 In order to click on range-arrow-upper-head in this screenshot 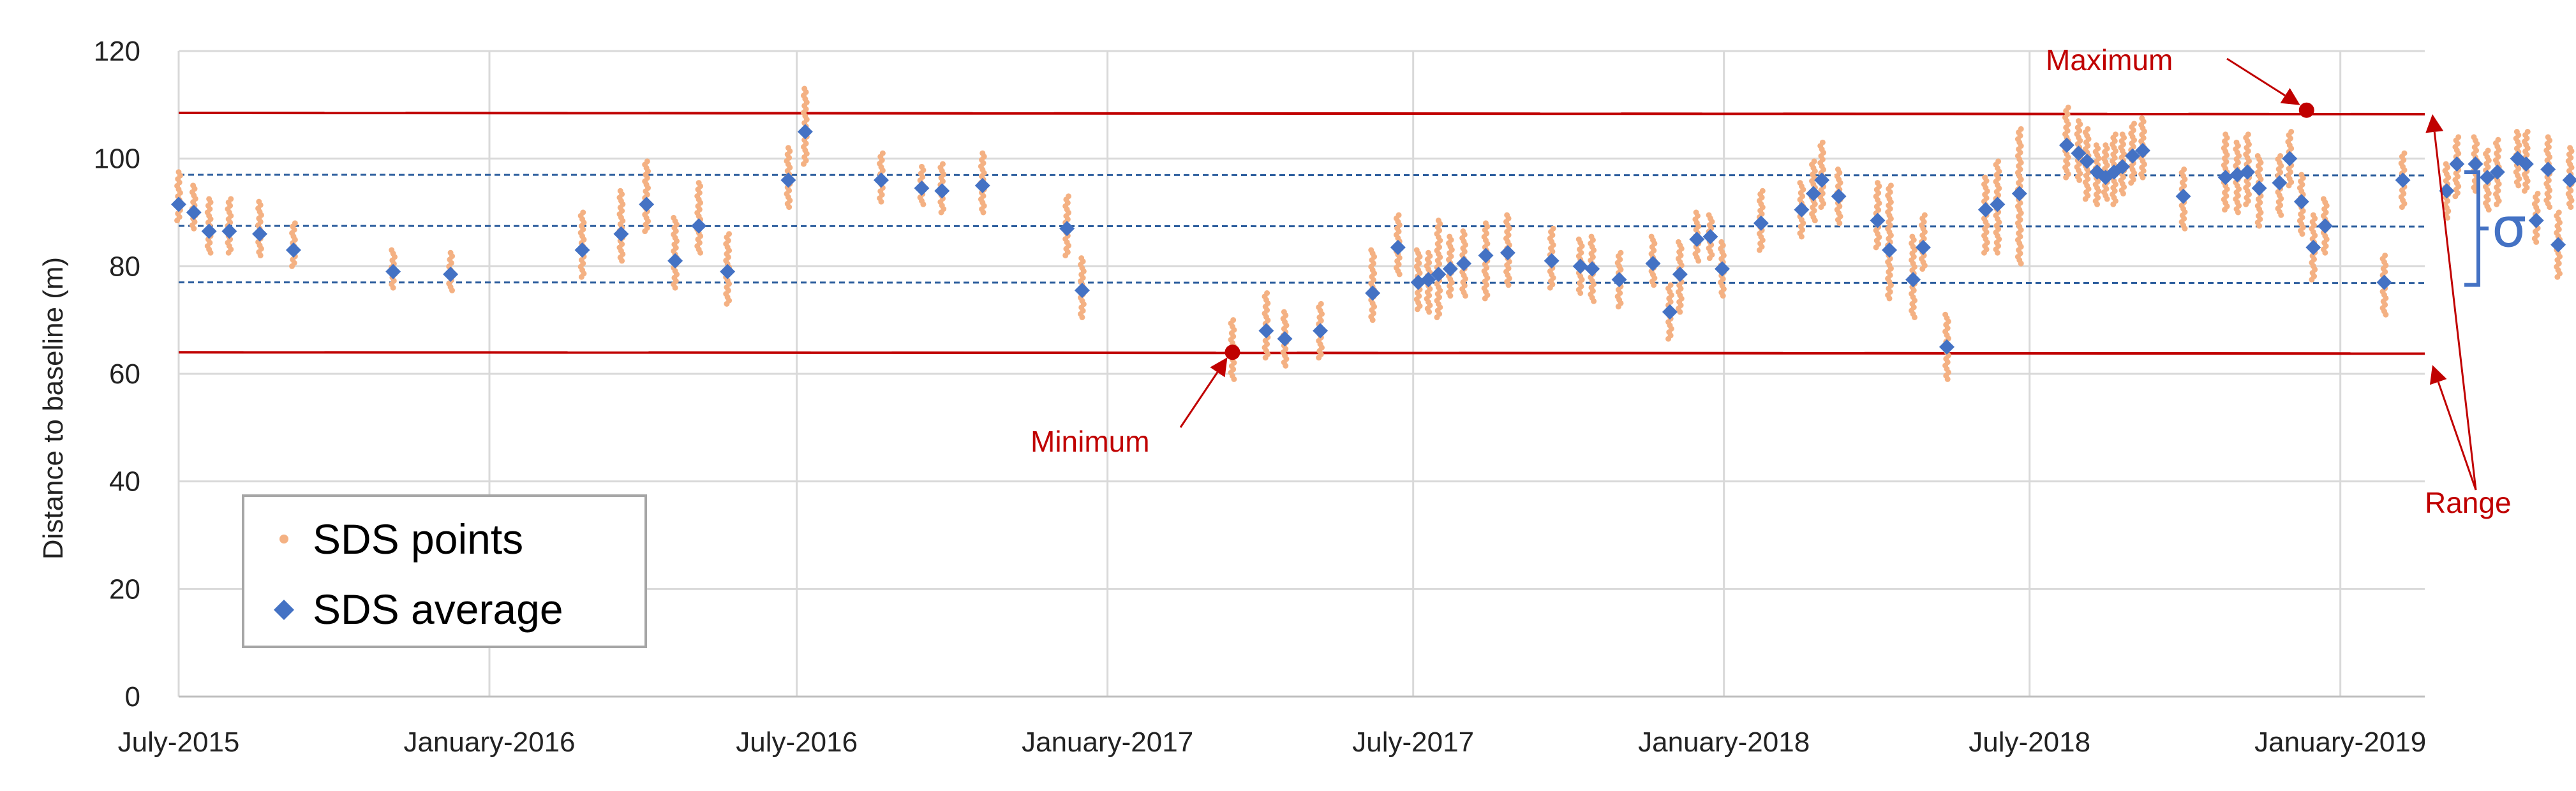, I will do `click(2434, 123)`.